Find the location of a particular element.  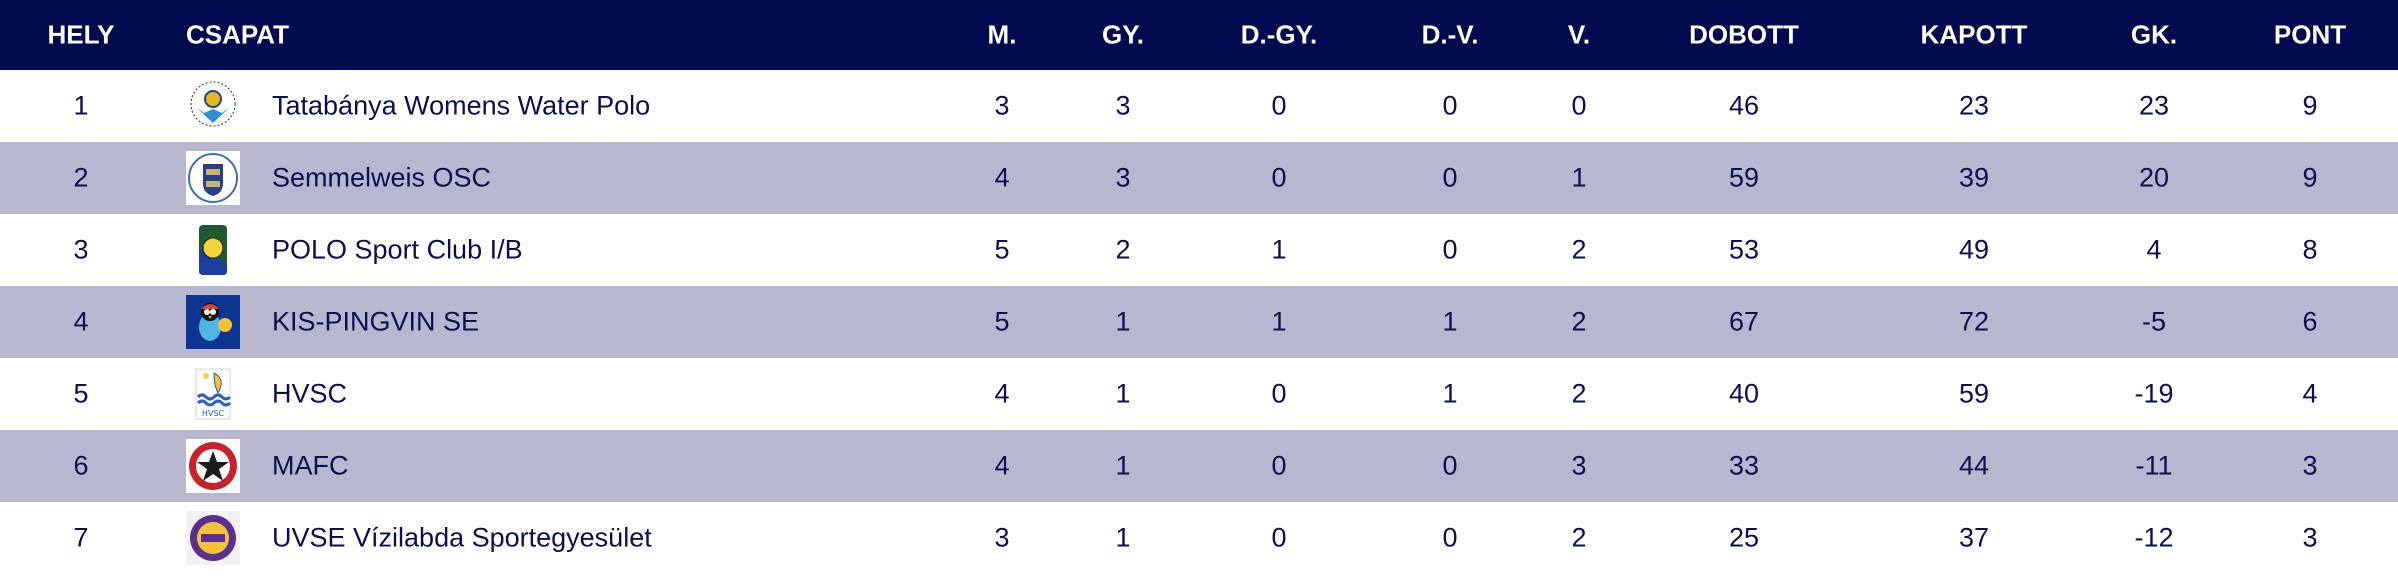

cell-hely: 7 is located at coordinates (81, 537).